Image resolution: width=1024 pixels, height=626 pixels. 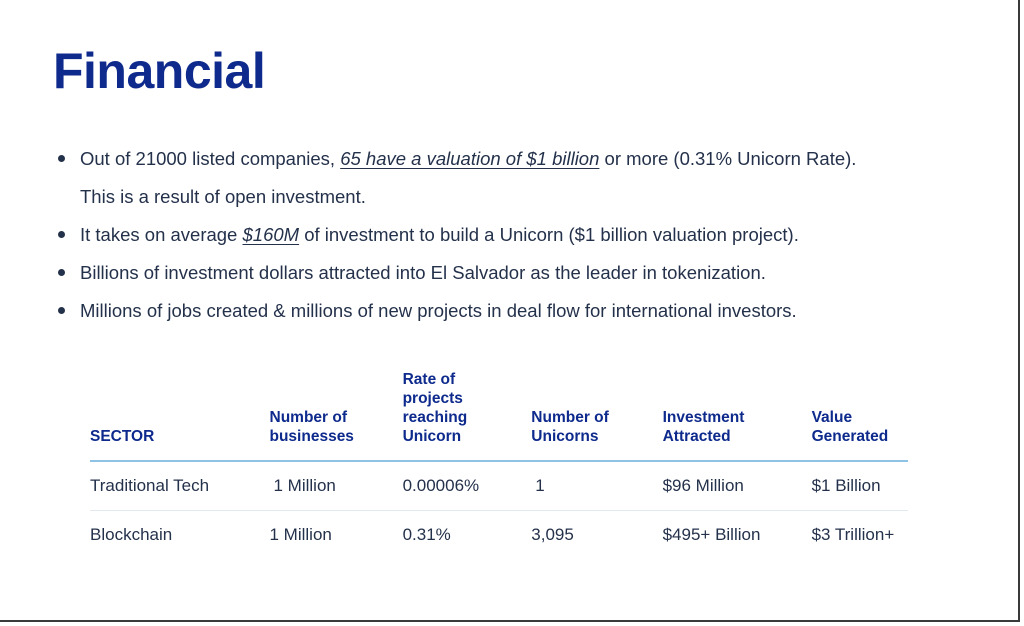 What do you see at coordinates (737, 486) in the screenshot?
I see `cell-investment: $96 Million` at bounding box center [737, 486].